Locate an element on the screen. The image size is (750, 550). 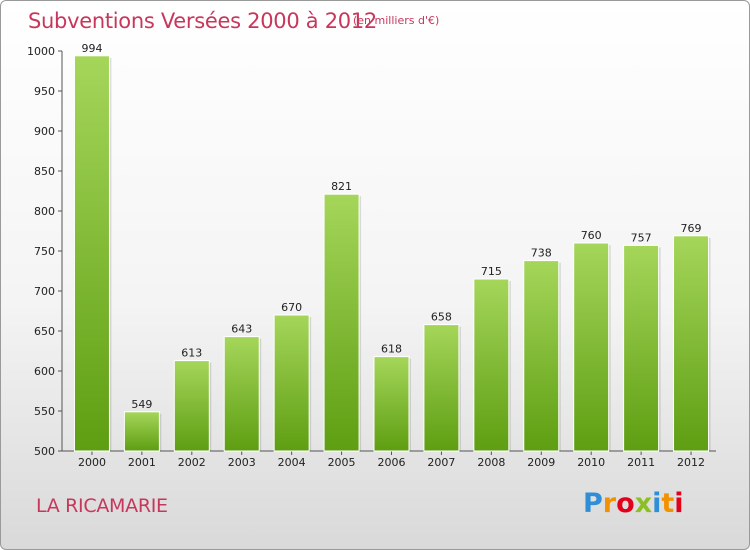
bar-2006 is located at coordinates (391, 404).